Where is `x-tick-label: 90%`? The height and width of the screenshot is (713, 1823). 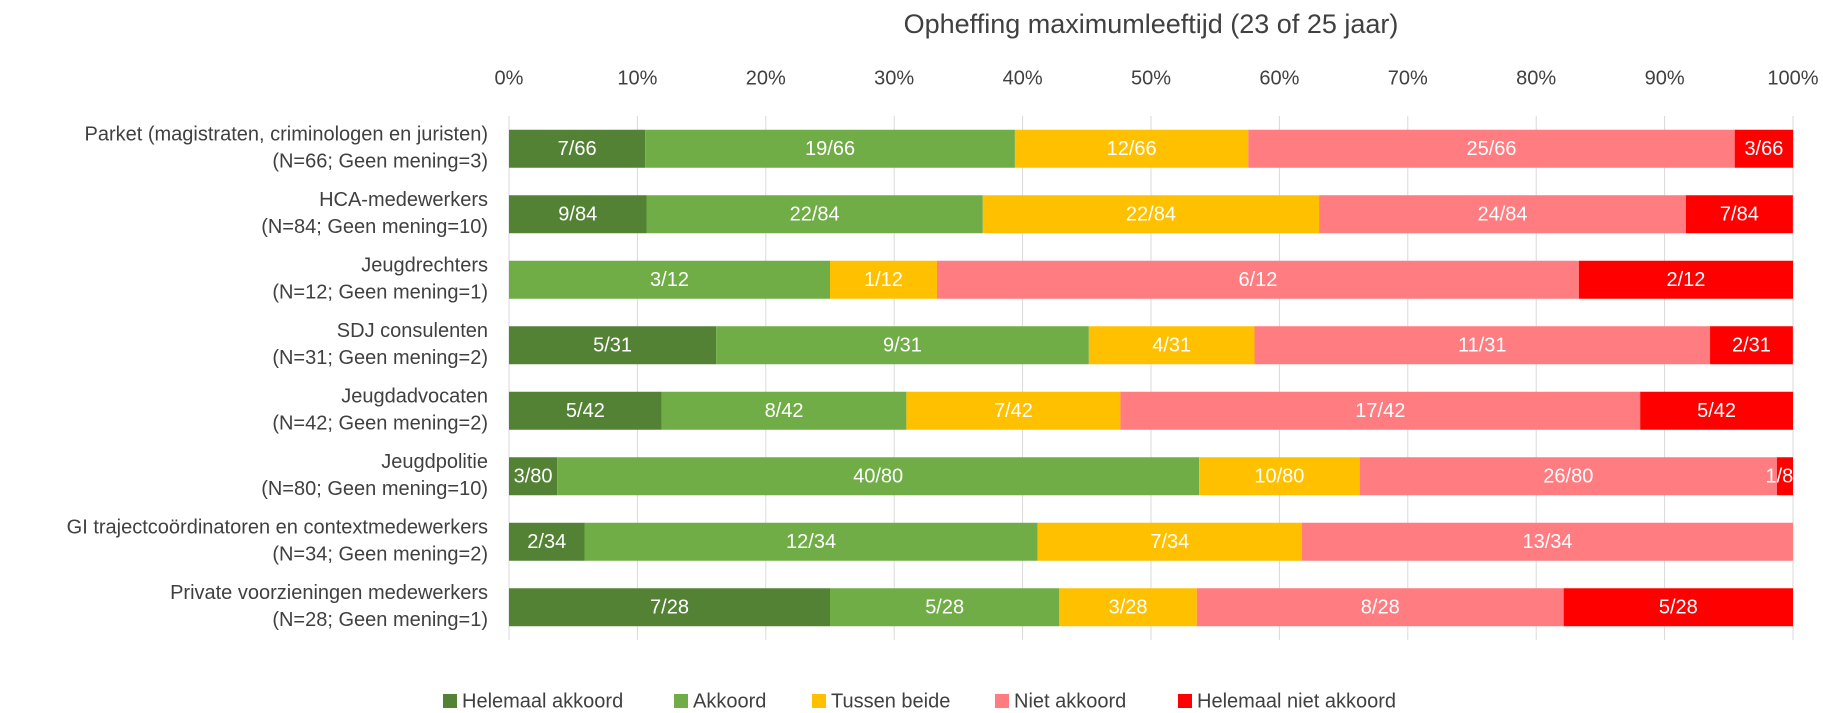
x-tick-label: 90% is located at coordinates (1665, 78).